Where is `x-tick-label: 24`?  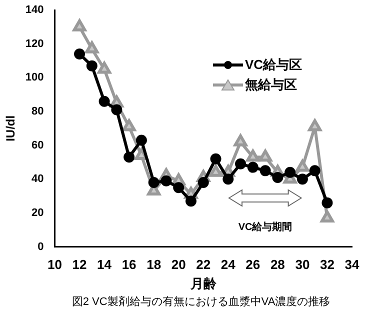
x-tick-label: 24 is located at coordinates (228, 264).